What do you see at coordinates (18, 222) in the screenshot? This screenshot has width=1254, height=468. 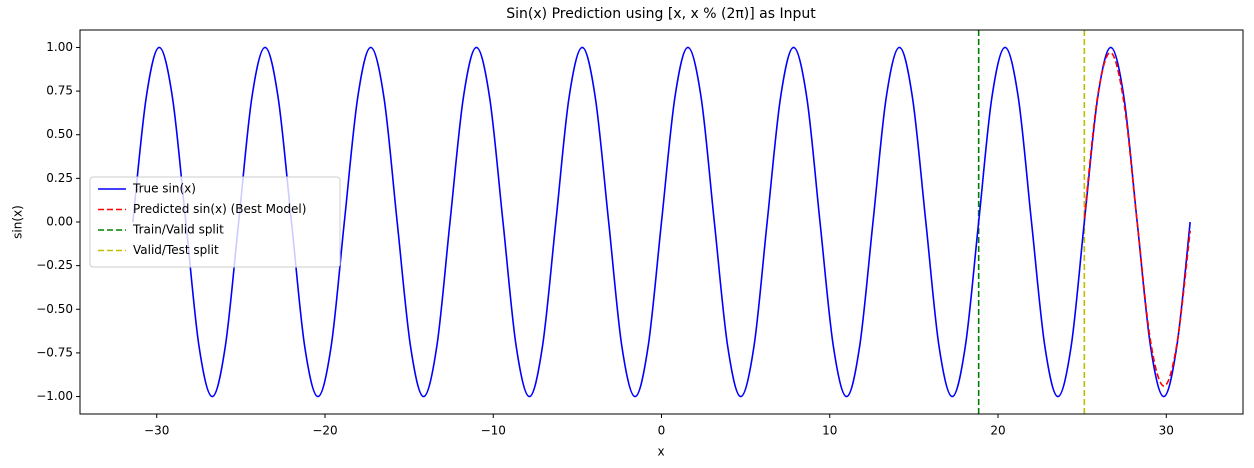 I see `y-axis-label: sin(x)` at bounding box center [18, 222].